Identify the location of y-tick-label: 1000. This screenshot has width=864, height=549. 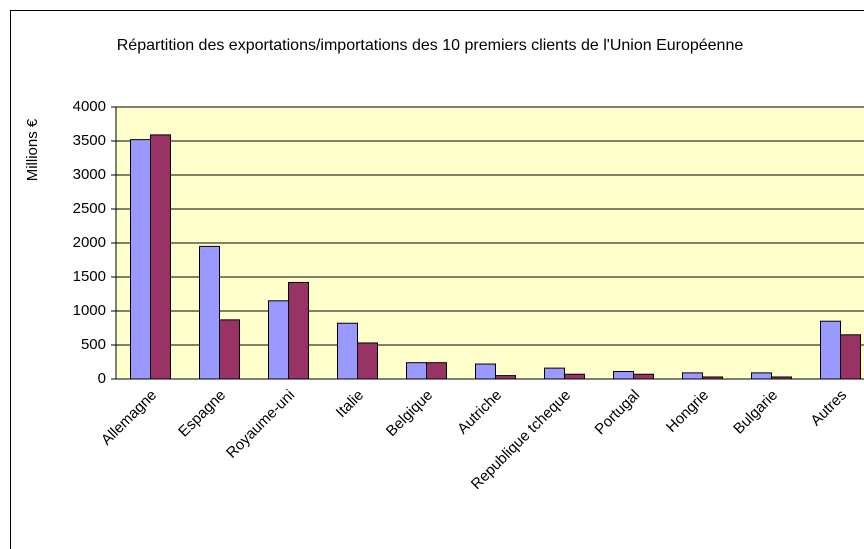
(89, 310).